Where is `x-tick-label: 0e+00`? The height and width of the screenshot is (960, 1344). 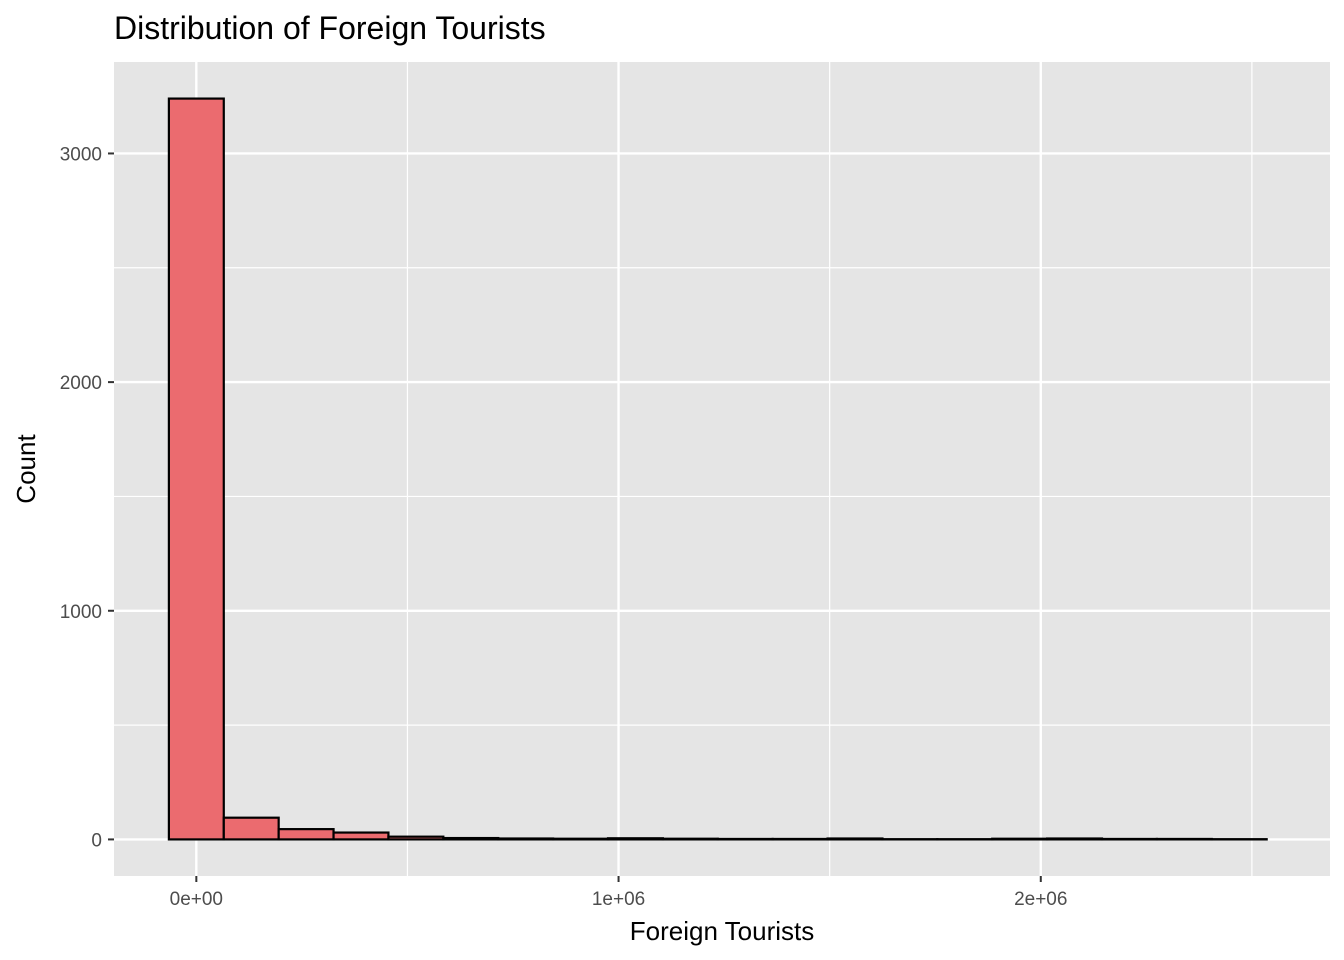 x-tick-label: 0e+00 is located at coordinates (196, 899).